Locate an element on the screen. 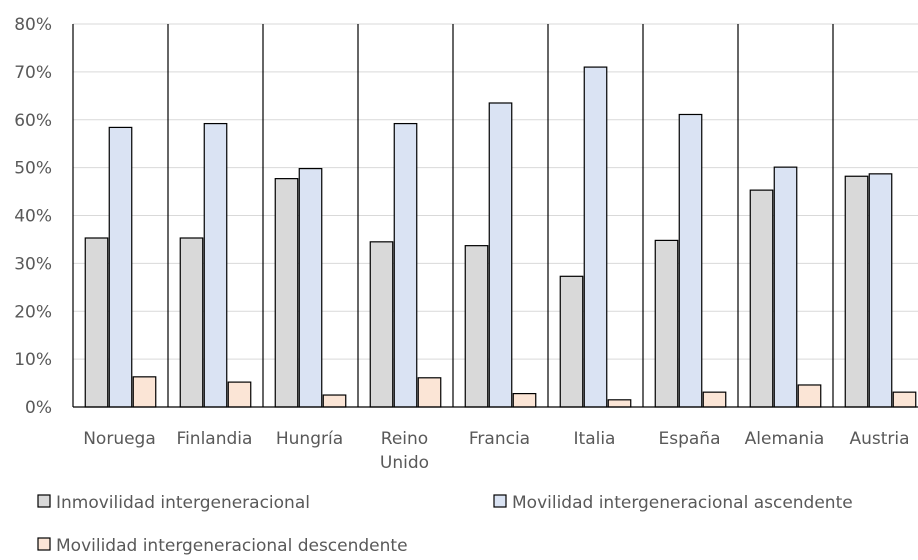 The height and width of the screenshot is (560, 918). y-tick-label: 60% is located at coordinates (33, 121).